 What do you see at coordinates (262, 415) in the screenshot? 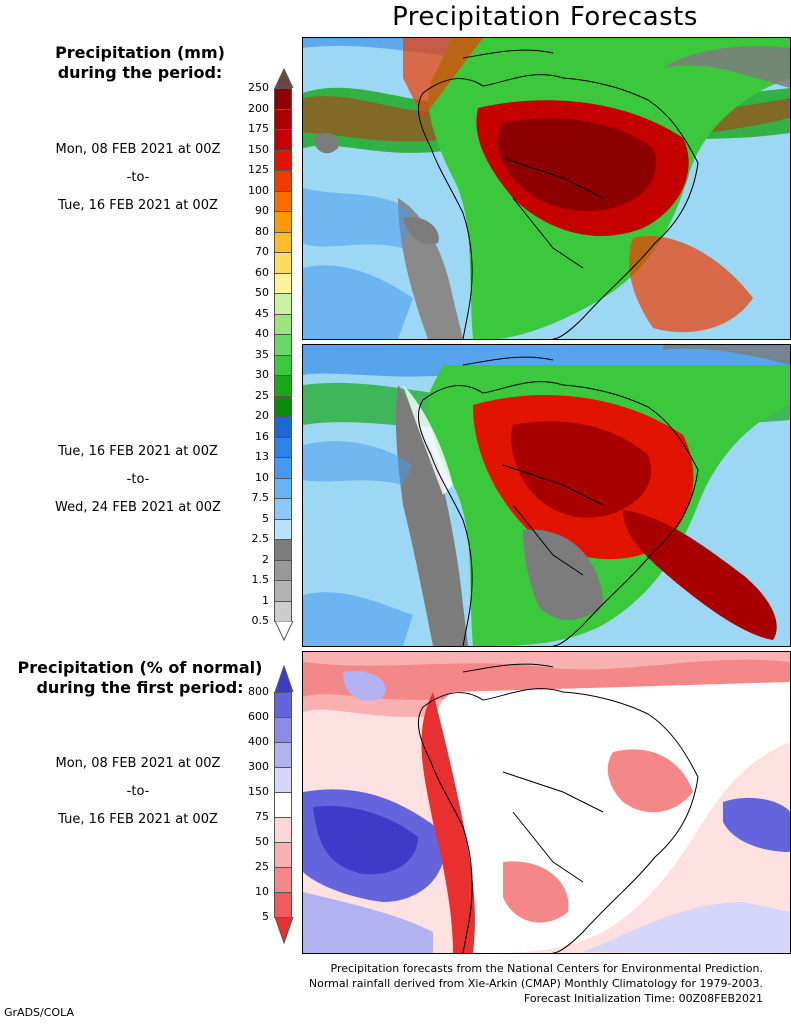
I see `mm-tick-label: 20` at bounding box center [262, 415].